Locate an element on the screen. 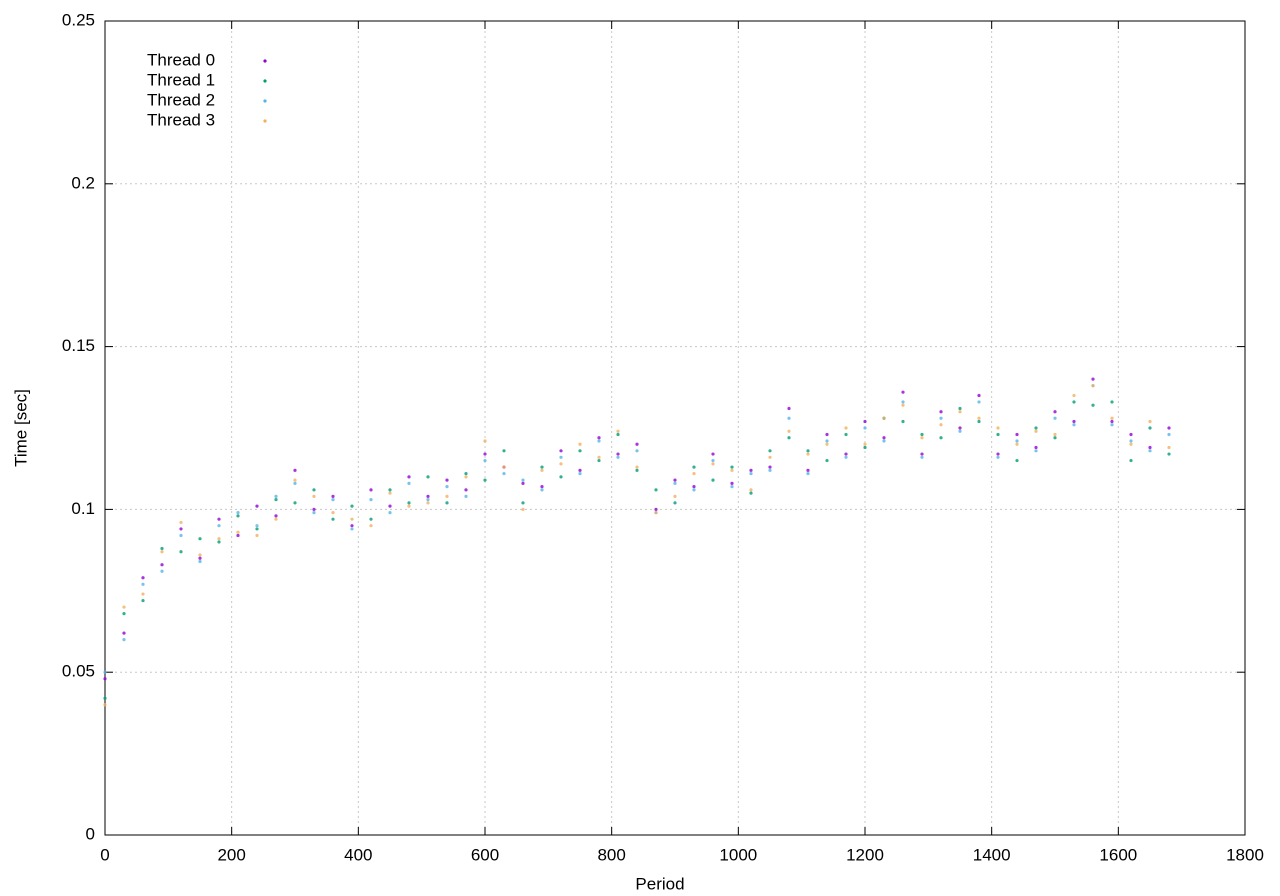 The image size is (1280, 896). y-tick-label: 0.05 is located at coordinates (78, 671).